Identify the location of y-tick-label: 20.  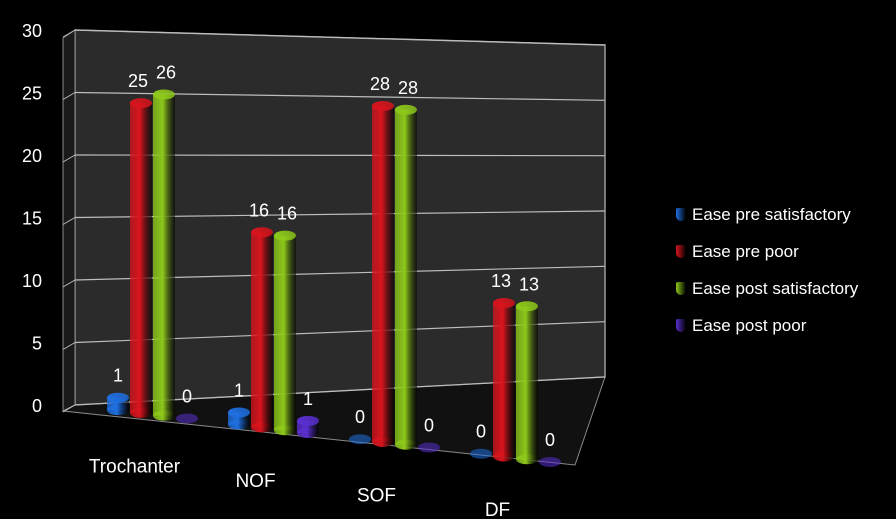
(32, 156).